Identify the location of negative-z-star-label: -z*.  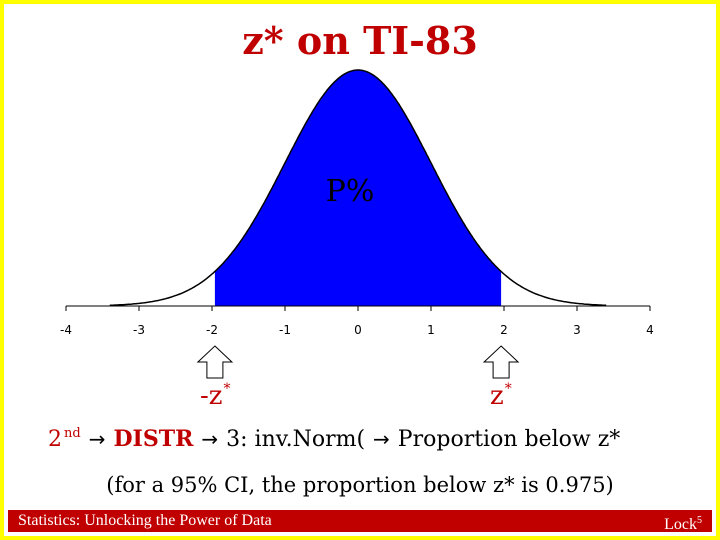
(215, 396).